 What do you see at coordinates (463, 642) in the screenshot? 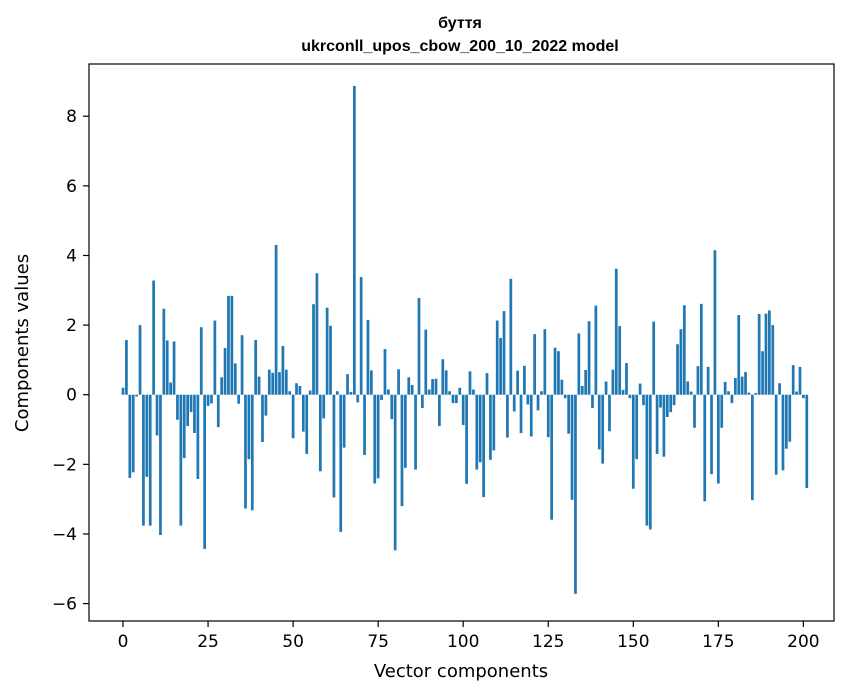
I see `x-tick-label: 100` at bounding box center [463, 642].